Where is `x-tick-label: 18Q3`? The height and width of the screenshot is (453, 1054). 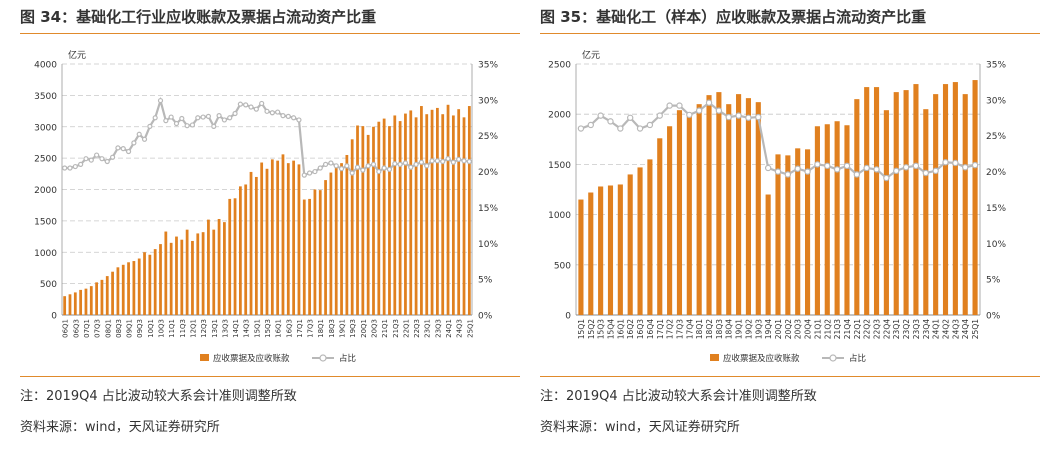
x-tick-label: 18Q3 is located at coordinates (719, 329).